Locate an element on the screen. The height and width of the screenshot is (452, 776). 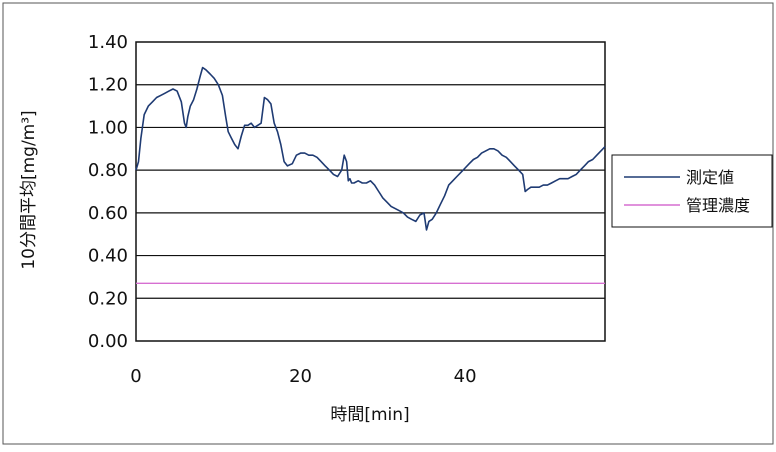
y-tick-label-5: 1.00 is located at coordinates (108, 127).